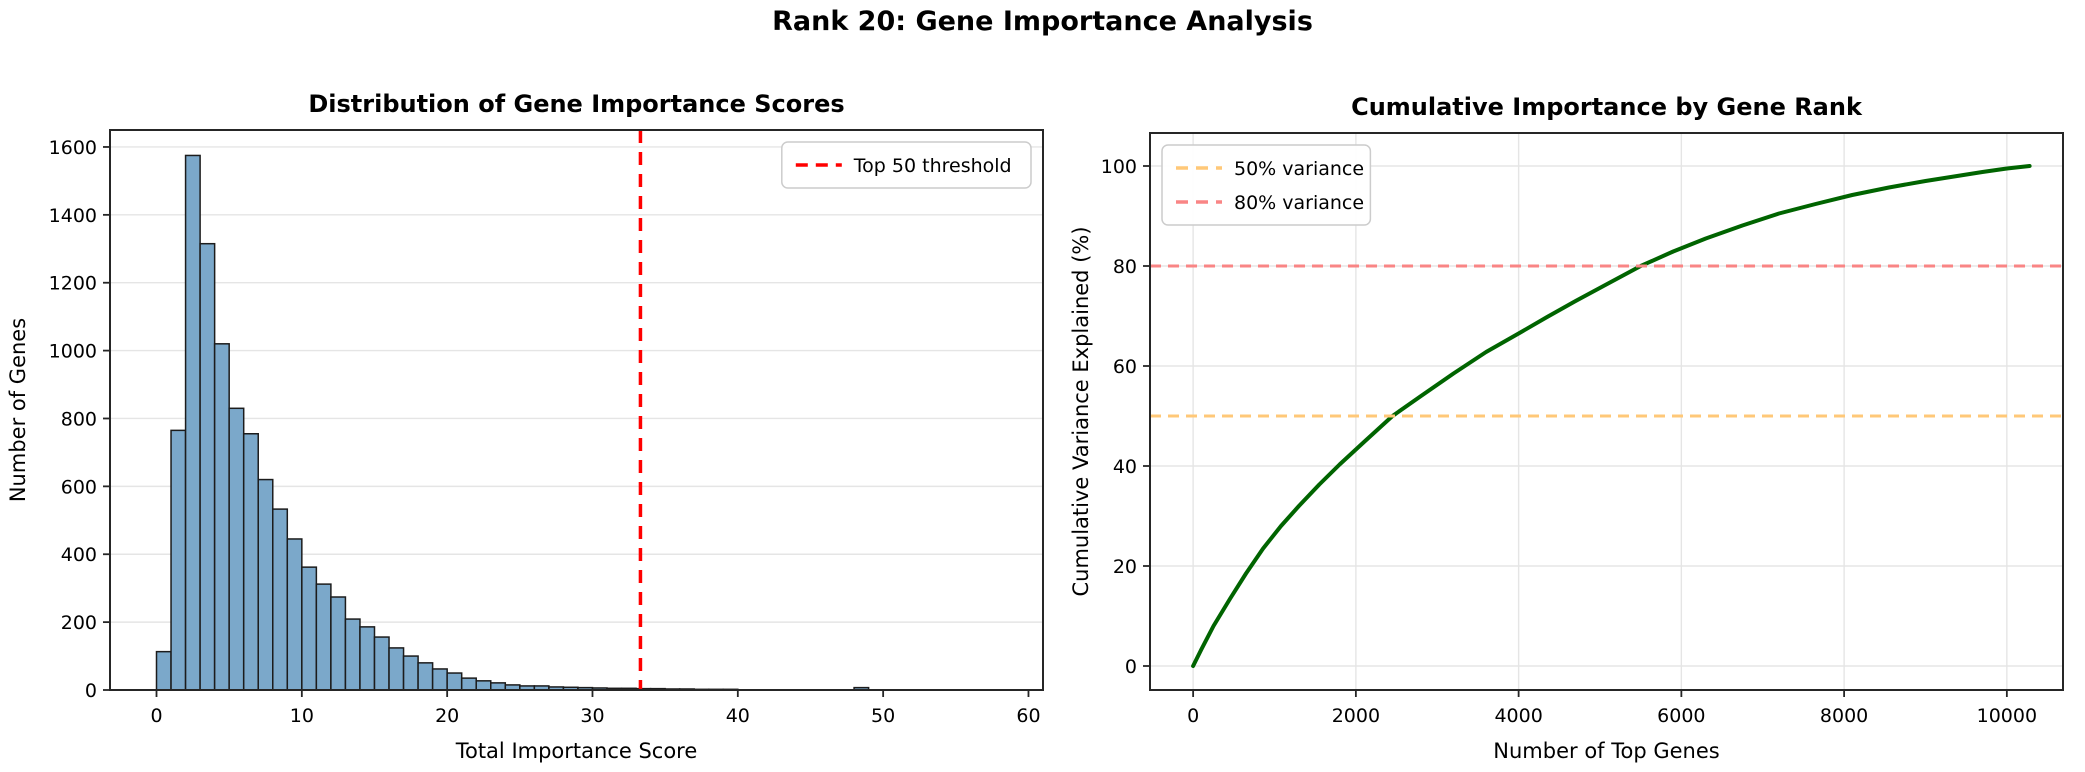  I want to click on y-tick-label: 60, so click(1125, 367).